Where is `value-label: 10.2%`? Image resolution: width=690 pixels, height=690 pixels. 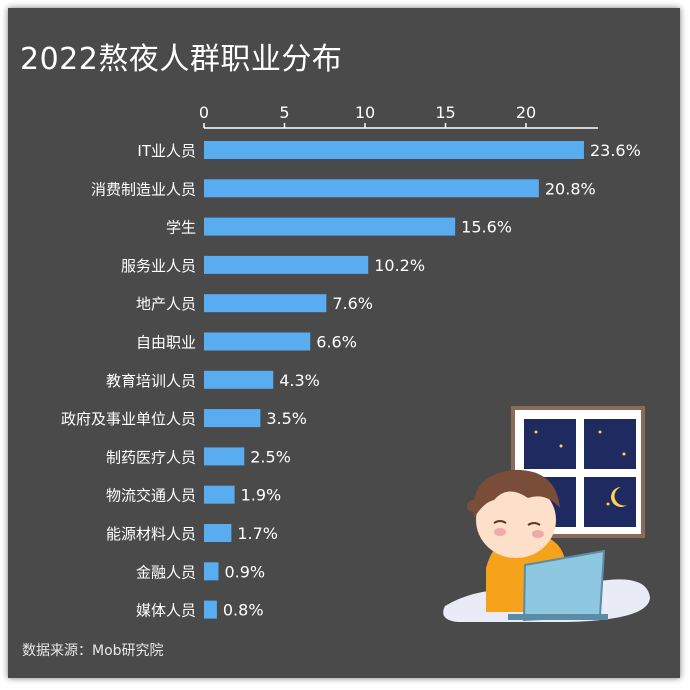
value-label: 10.2% is located at coordinates (399, 265).